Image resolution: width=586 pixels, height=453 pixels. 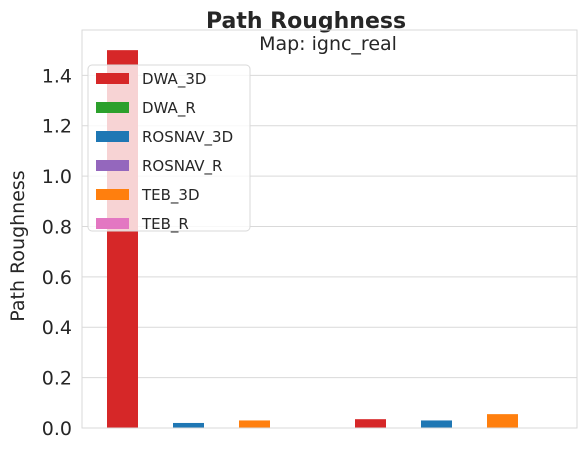 I want to click on y-tick-label: 1.2, so click(x=57, y=127).